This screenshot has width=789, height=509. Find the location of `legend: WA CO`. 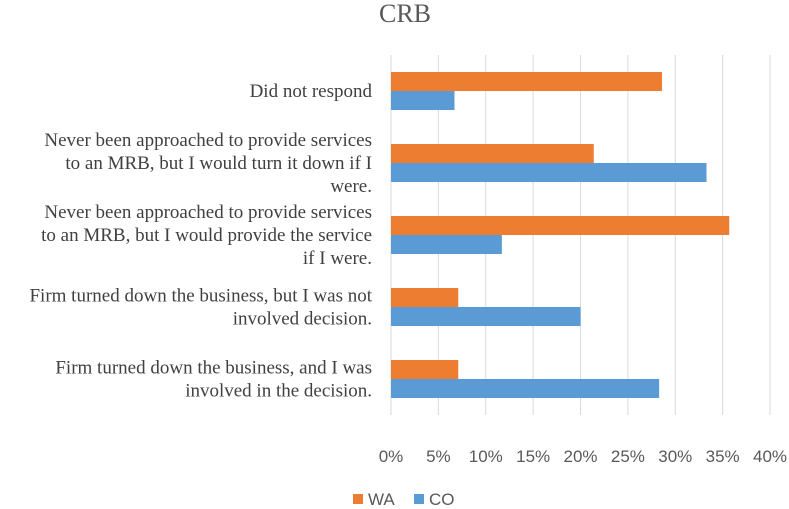

legend: WA CO is located at coordinates (404, 499).